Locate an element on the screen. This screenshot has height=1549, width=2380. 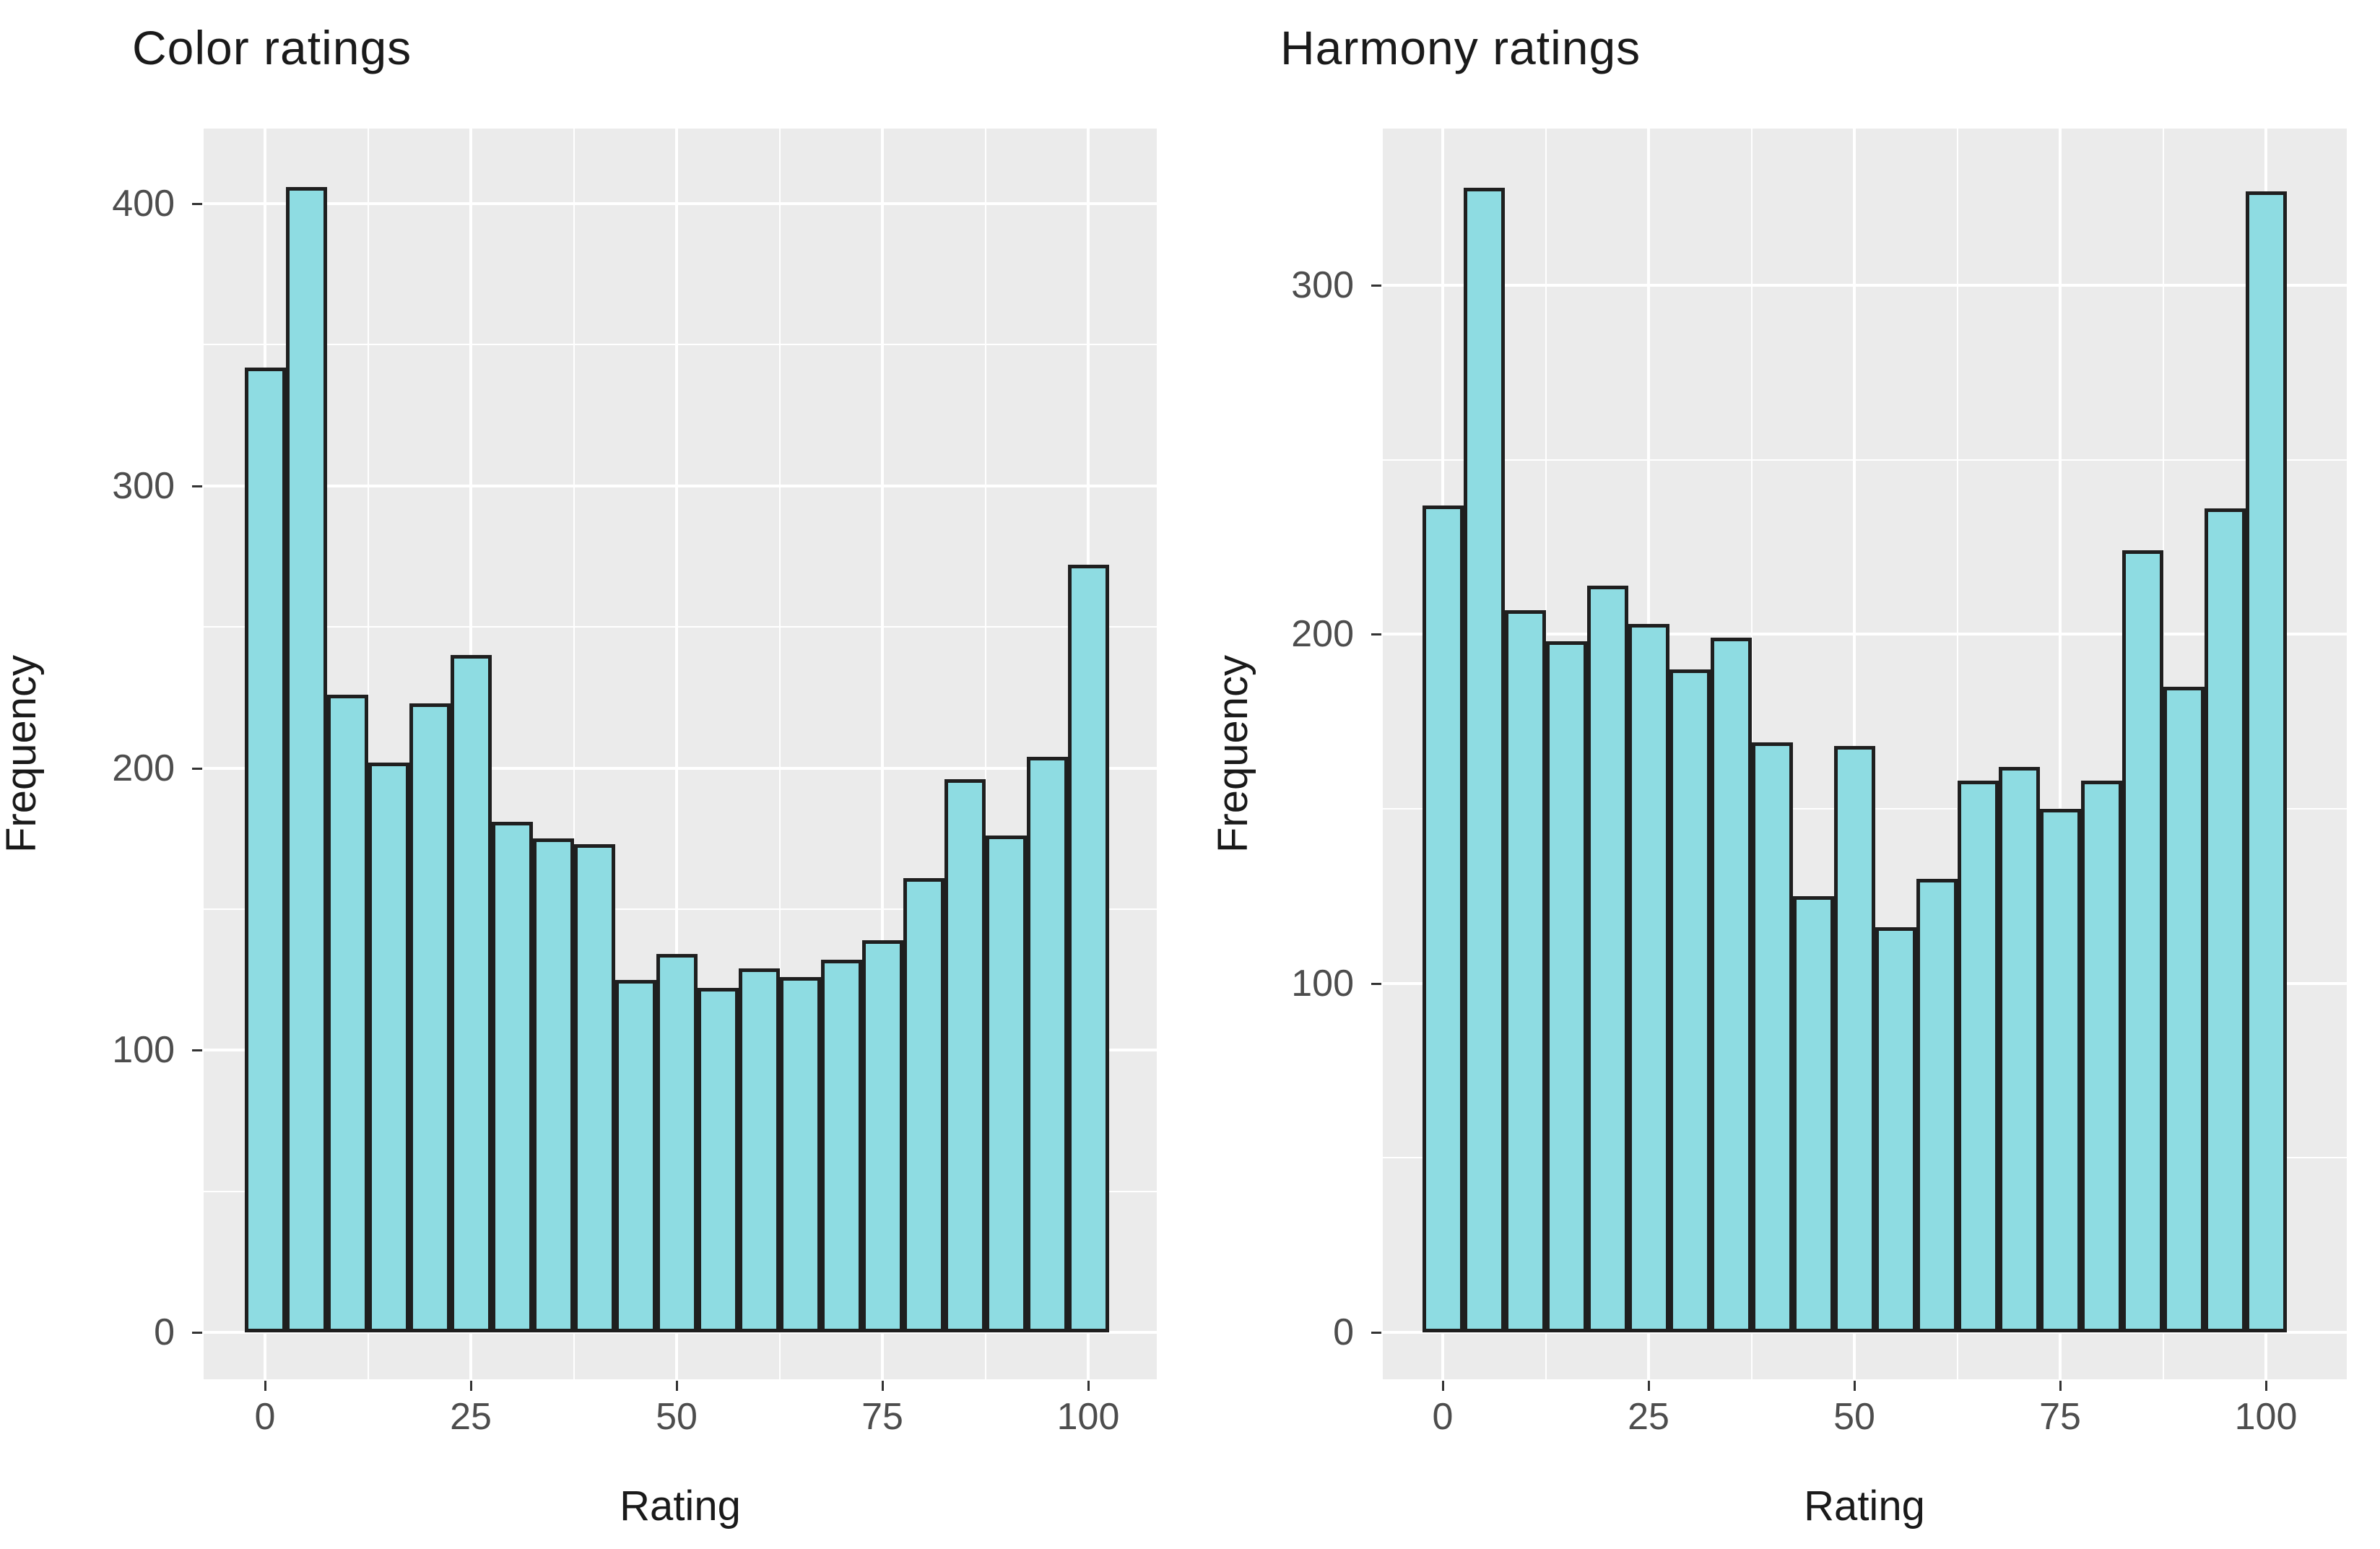
chart-title: Harmony ratings is located at coordinates (1460, 47).